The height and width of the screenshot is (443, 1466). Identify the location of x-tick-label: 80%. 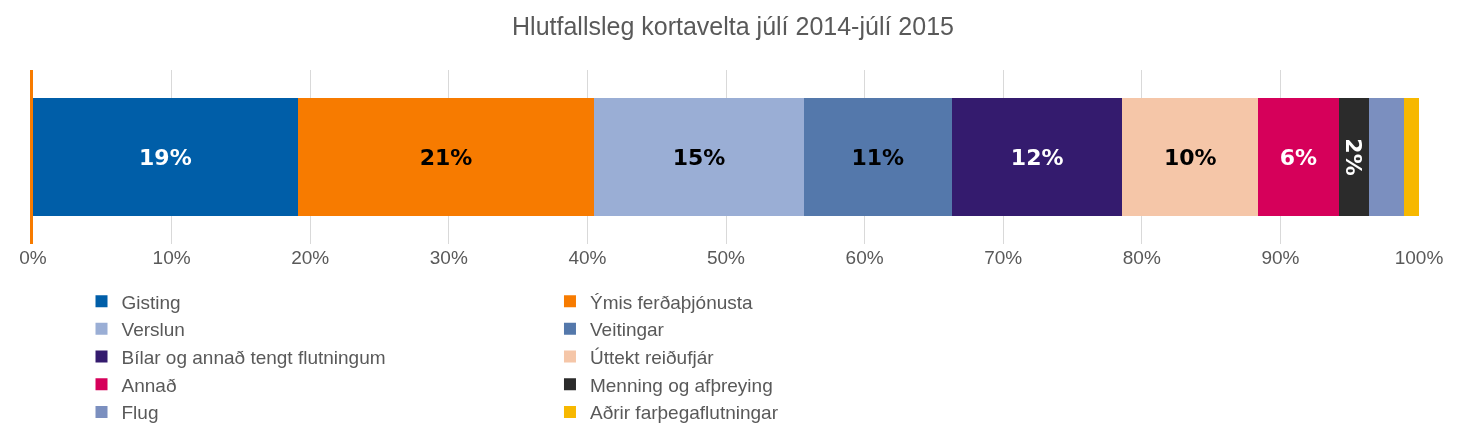
(1141, 257).